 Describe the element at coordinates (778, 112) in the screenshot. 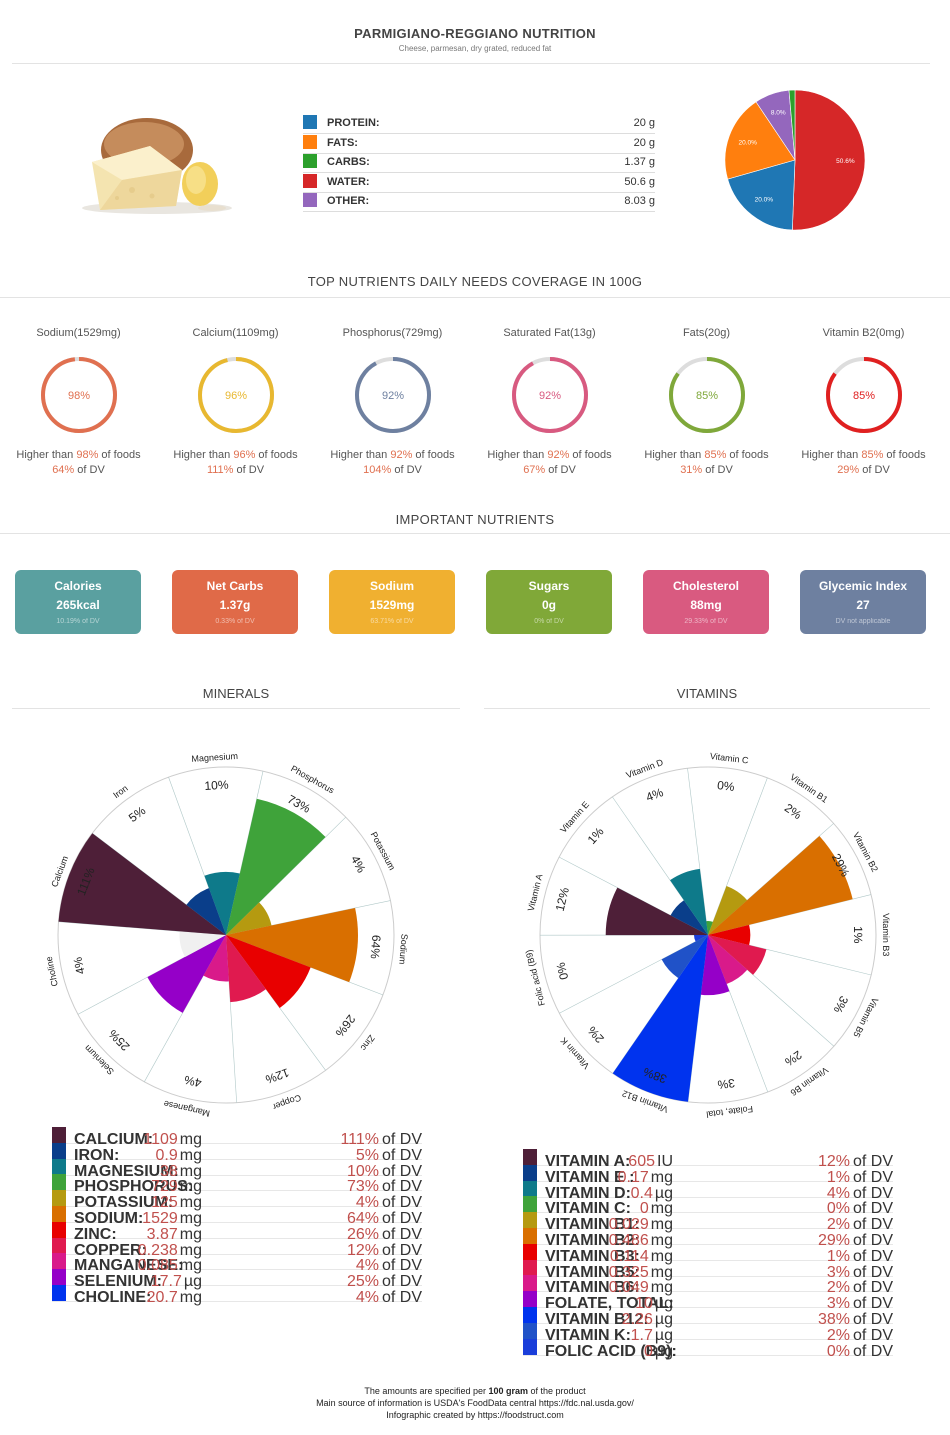

I see `pie-slice-label: 8.0%` at that location.